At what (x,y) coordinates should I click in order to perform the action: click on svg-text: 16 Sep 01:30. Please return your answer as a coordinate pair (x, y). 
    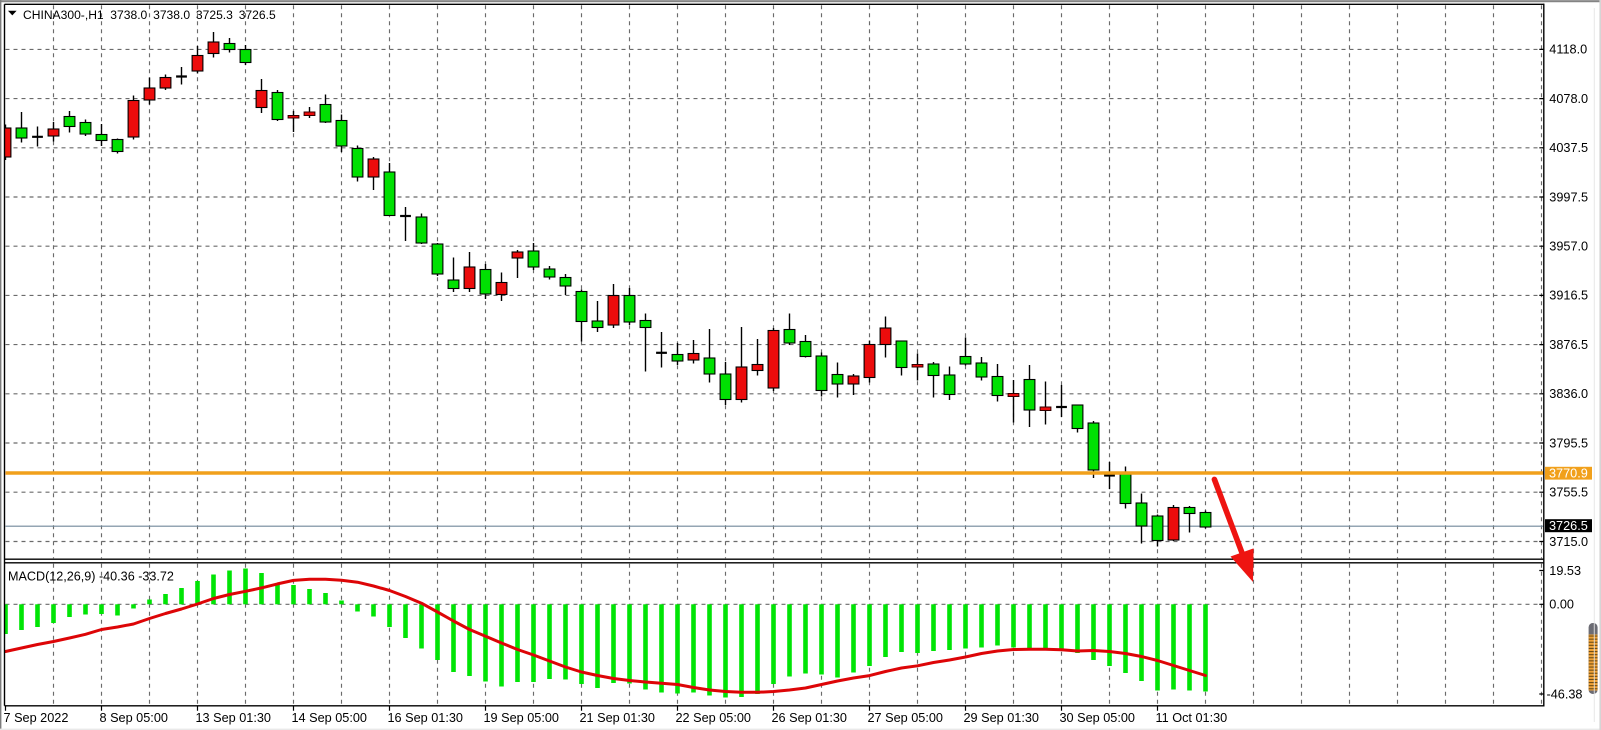
    Looking at the image, I should click on (426, 718).